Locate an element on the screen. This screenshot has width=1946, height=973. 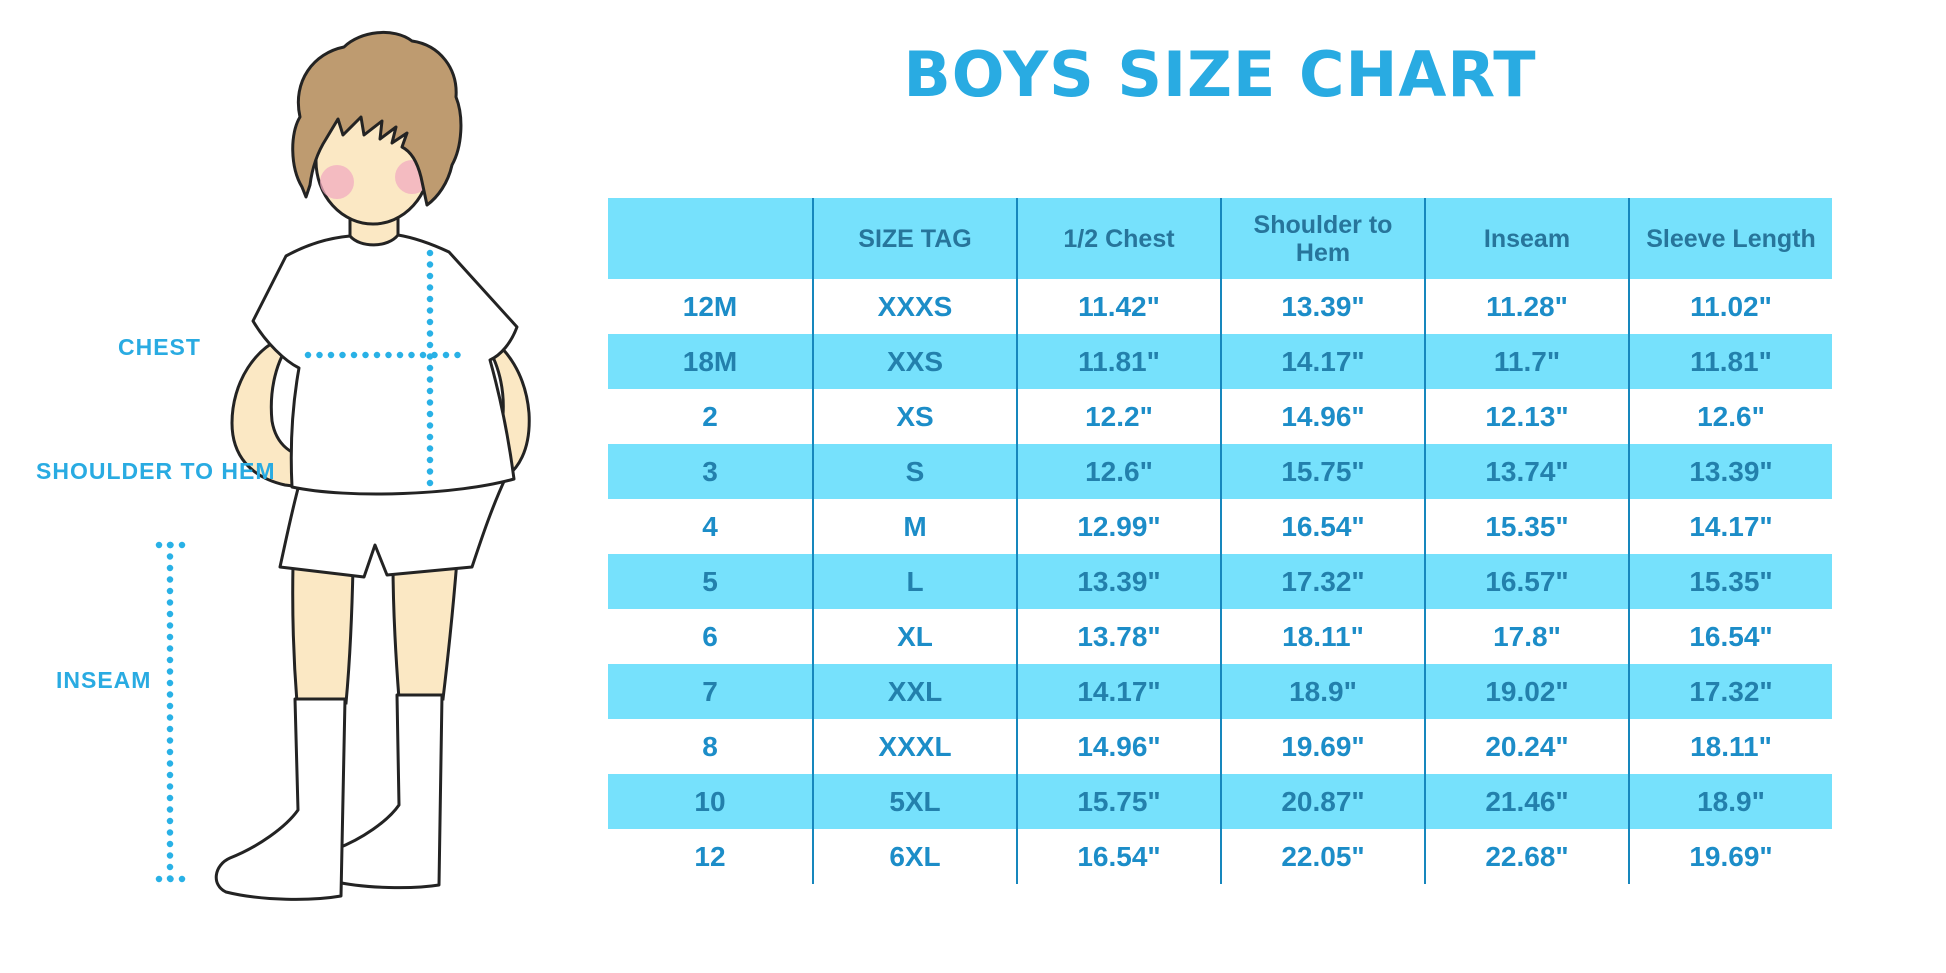
value-cell: 13.78" is located at coordinates (1118, 636).